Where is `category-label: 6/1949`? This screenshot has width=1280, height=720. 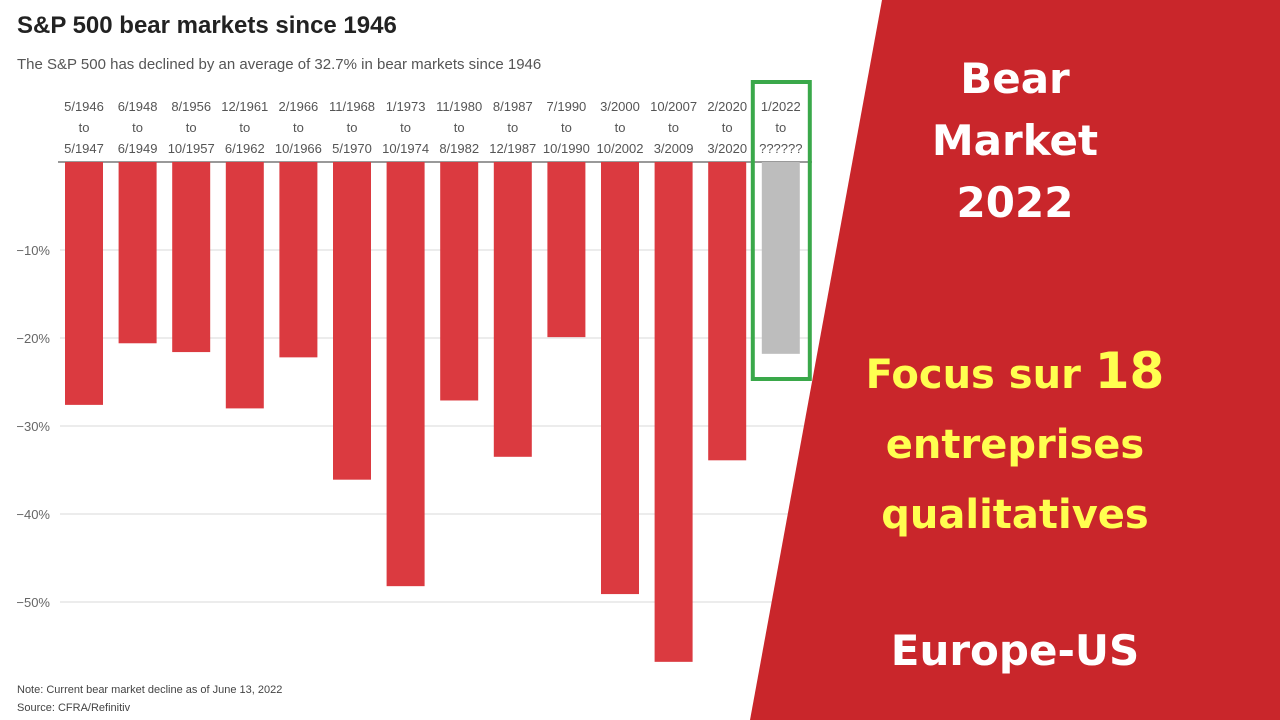 category-label: 6/1949 is located at coordinates (138, 148).